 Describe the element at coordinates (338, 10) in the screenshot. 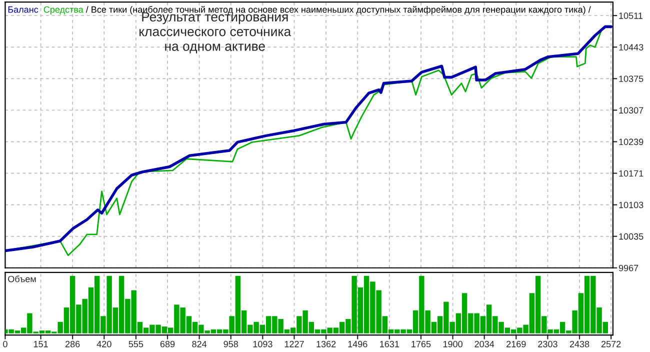

I see `chart-subtitle: / Все тики (наиболее точный метод на основе всех наименьших доступных таймфреймов для генерации каждого тика) /` at that location.